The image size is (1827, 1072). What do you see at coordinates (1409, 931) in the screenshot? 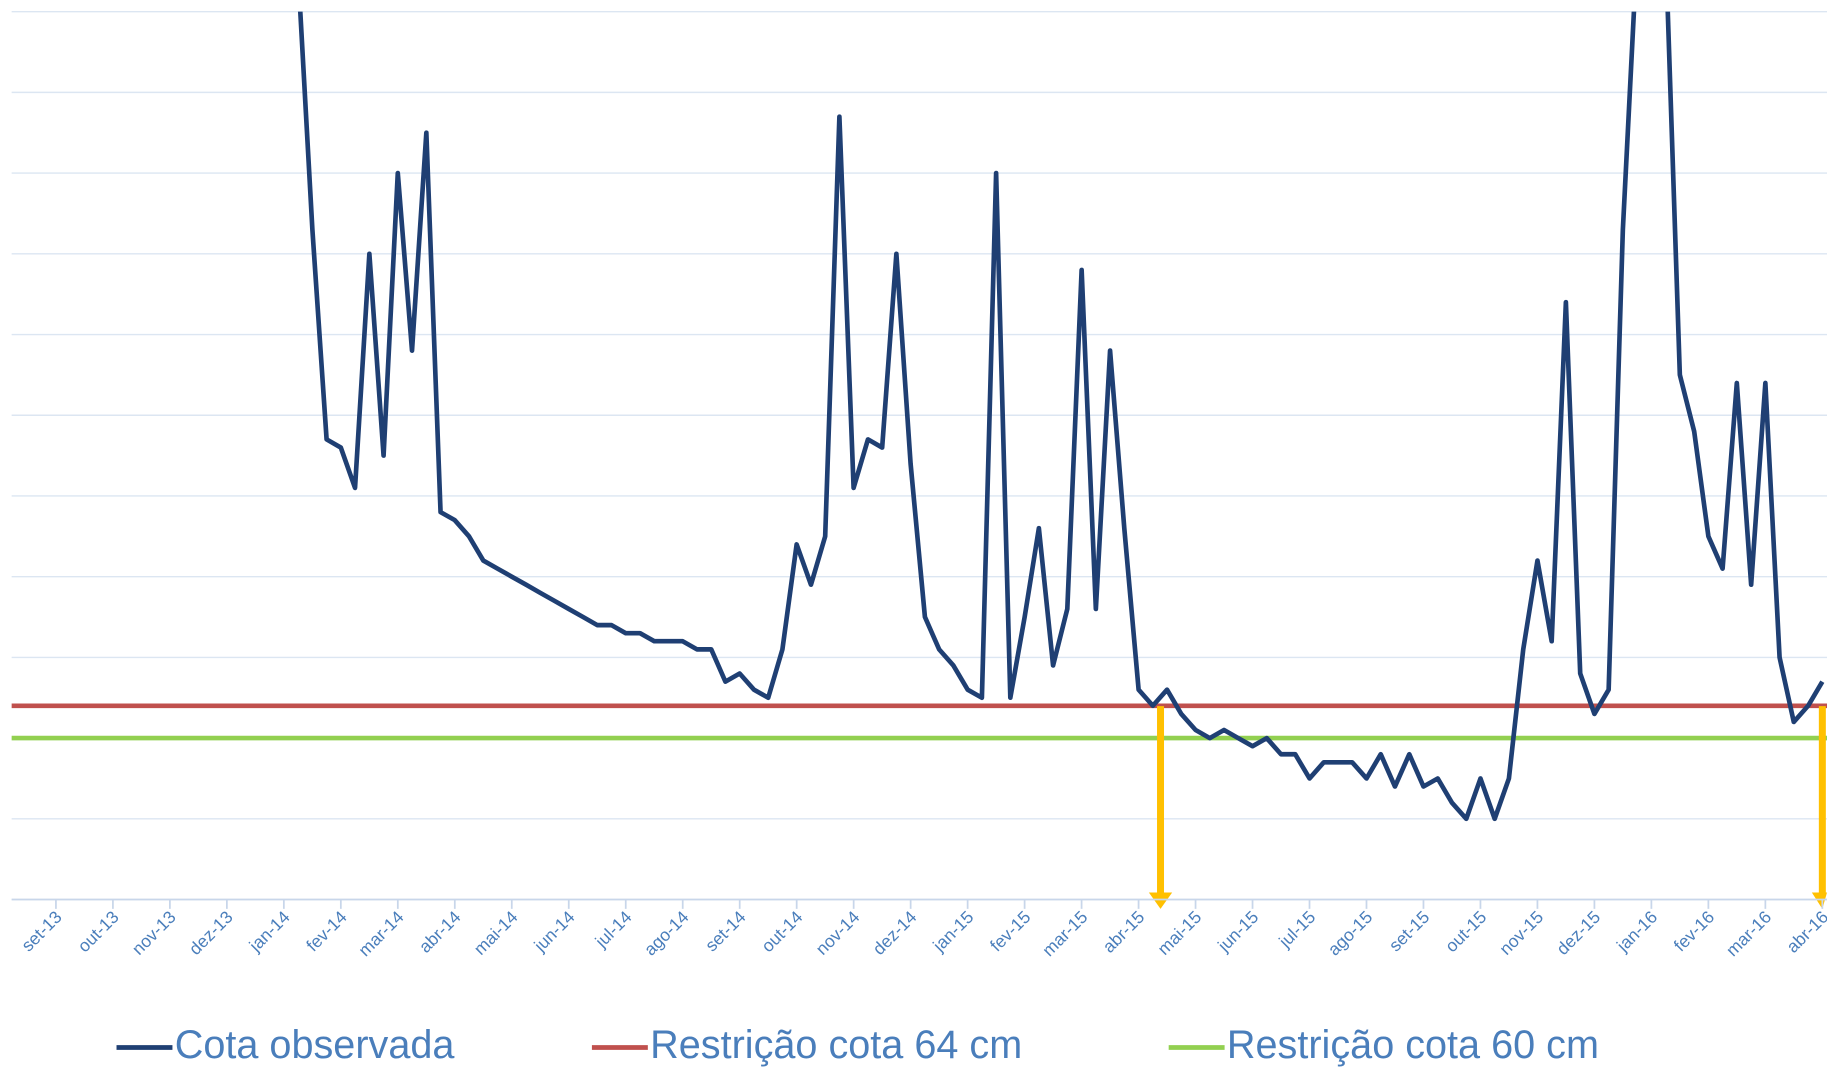
I see `x-tick-label: set-15` at bounding box center [1409, 931].